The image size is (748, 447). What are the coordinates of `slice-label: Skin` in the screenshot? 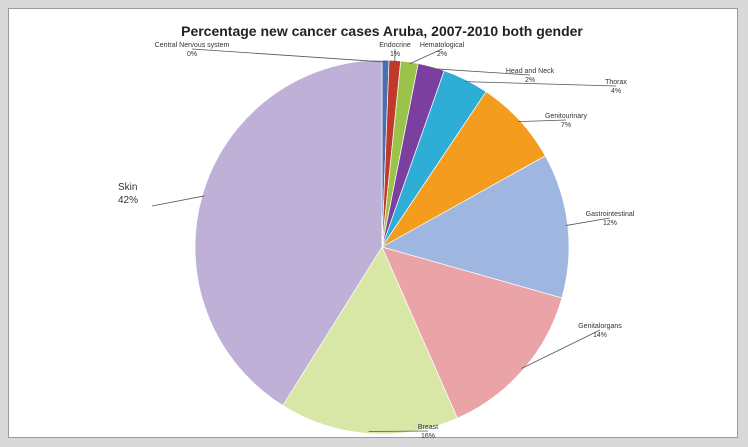 It's located at (127, 187).